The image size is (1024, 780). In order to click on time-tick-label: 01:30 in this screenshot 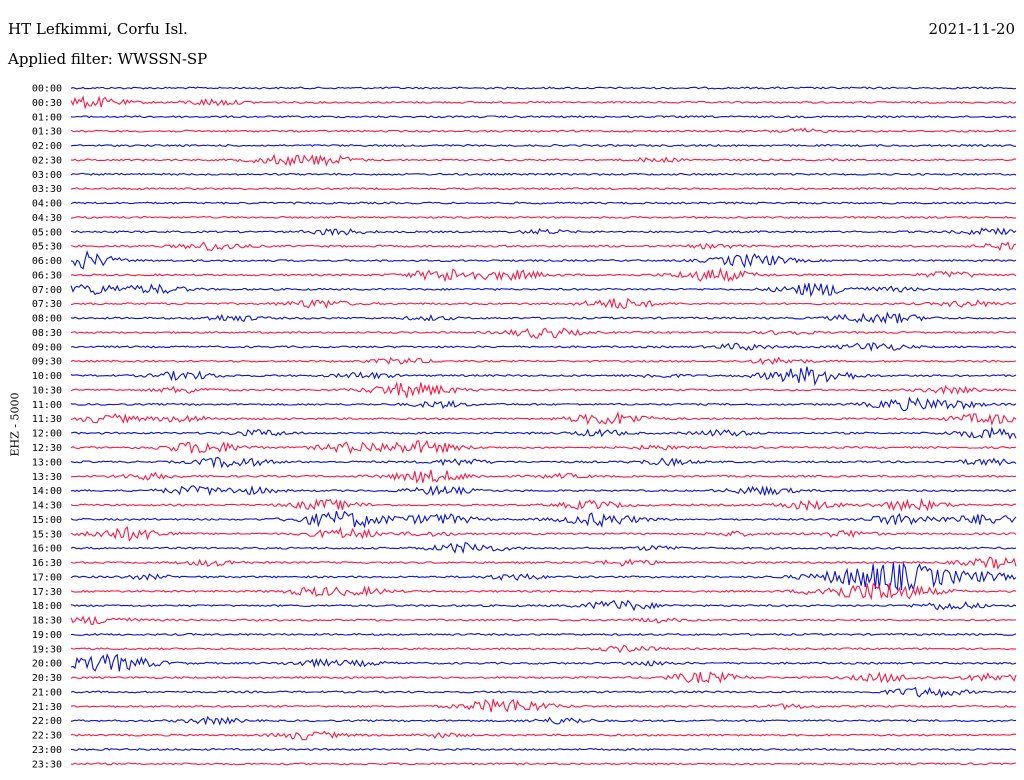, I will do `click(47, 132)`.